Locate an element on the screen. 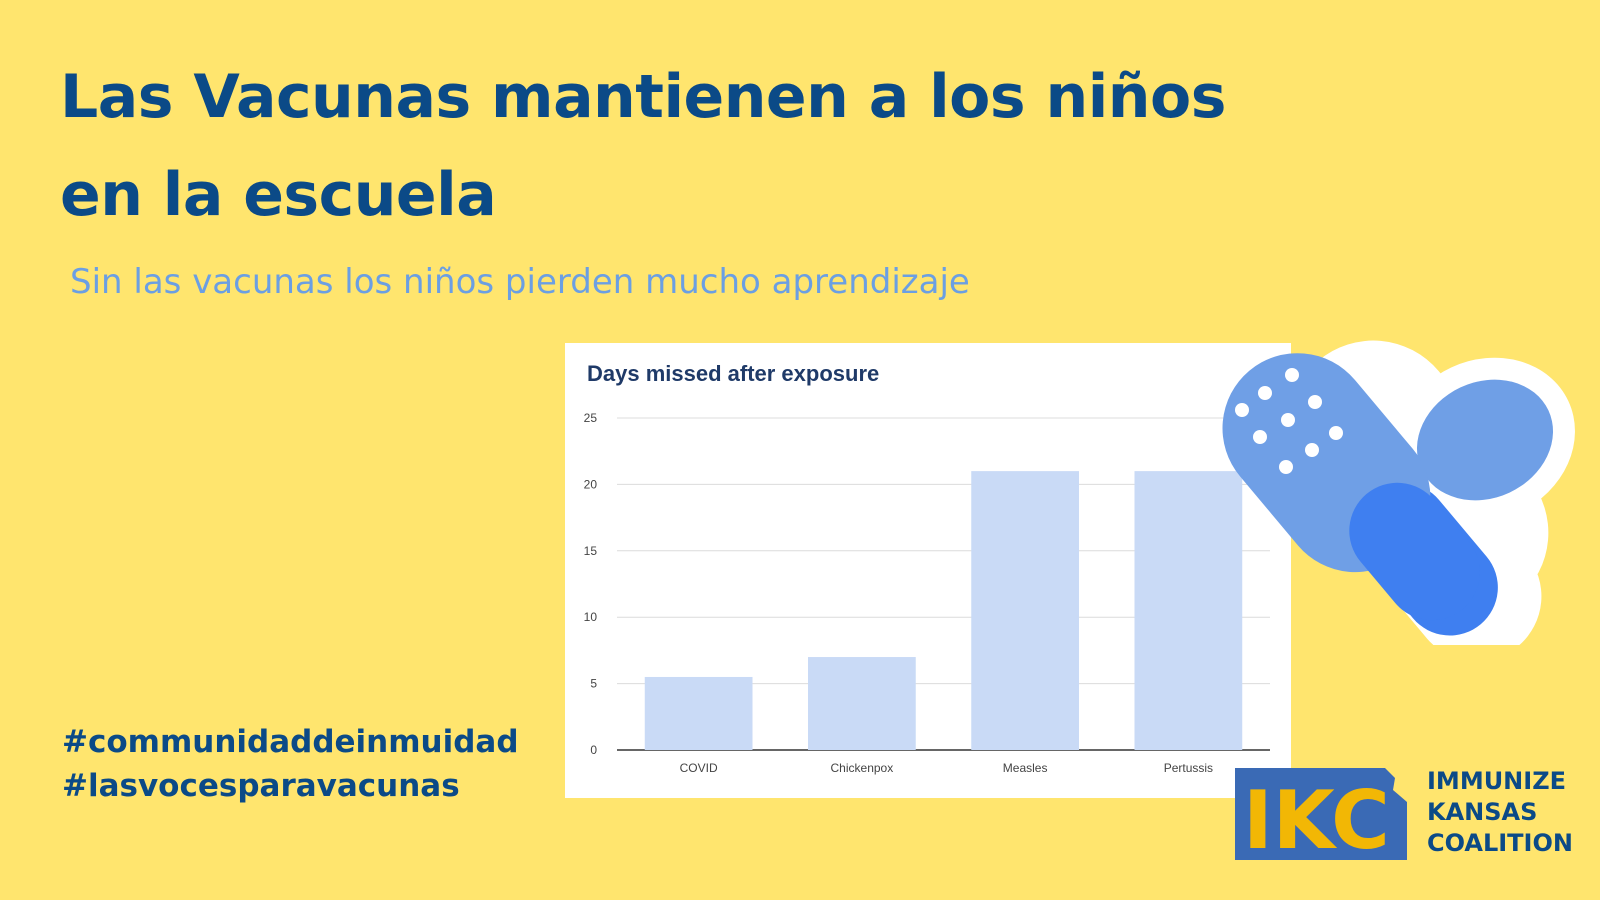  chart-bars is located at coordinates (943, 610).